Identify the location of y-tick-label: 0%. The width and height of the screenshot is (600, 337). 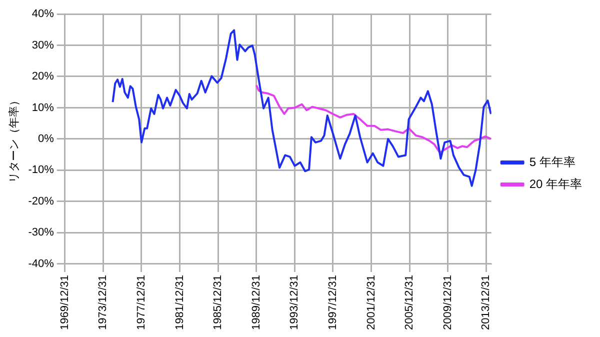
(46, 139).